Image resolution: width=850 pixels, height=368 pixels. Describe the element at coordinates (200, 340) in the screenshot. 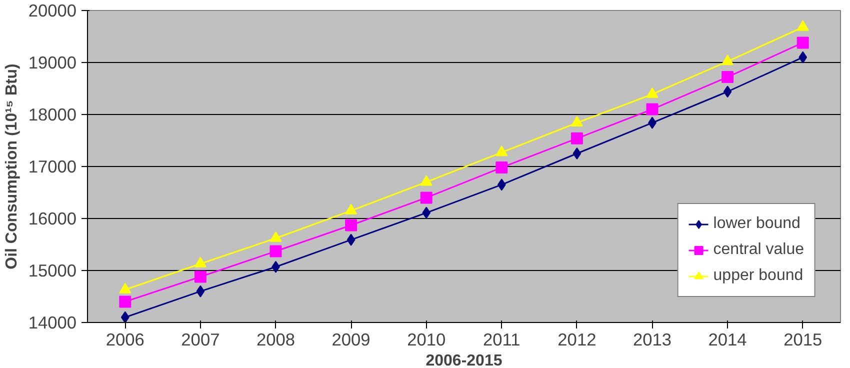

I see `x-tick-label: 2007` at that location.